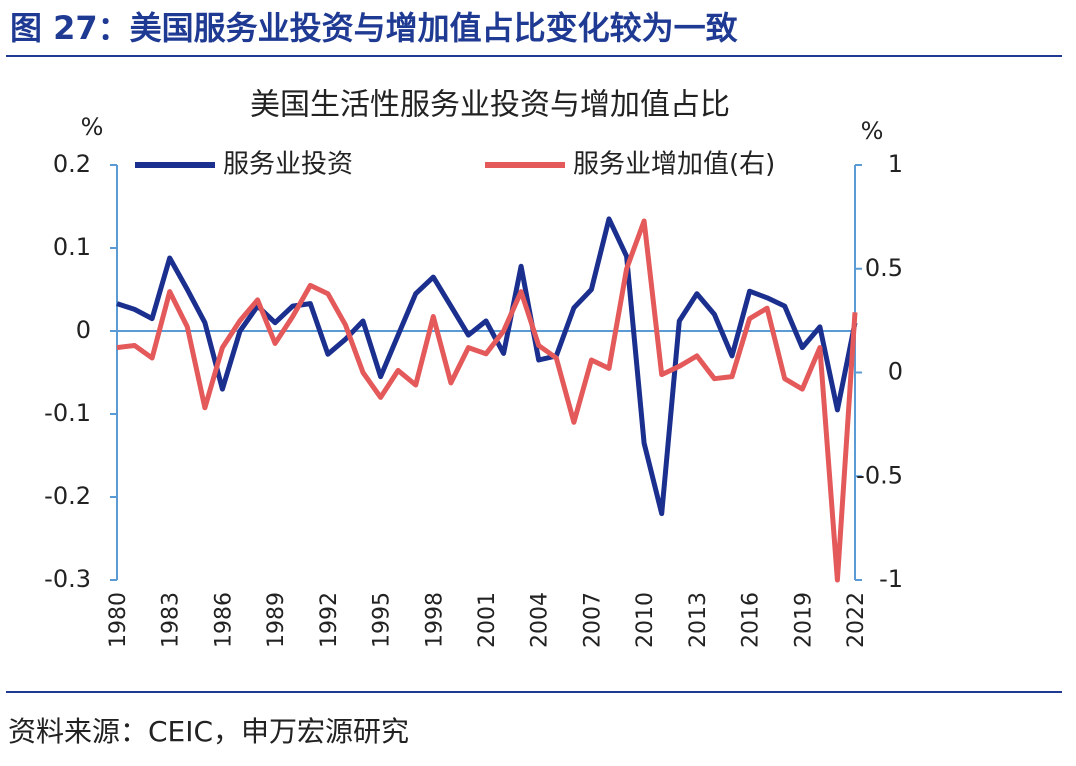  I want to click on x-tick-label: 2019, so click(803, 620).